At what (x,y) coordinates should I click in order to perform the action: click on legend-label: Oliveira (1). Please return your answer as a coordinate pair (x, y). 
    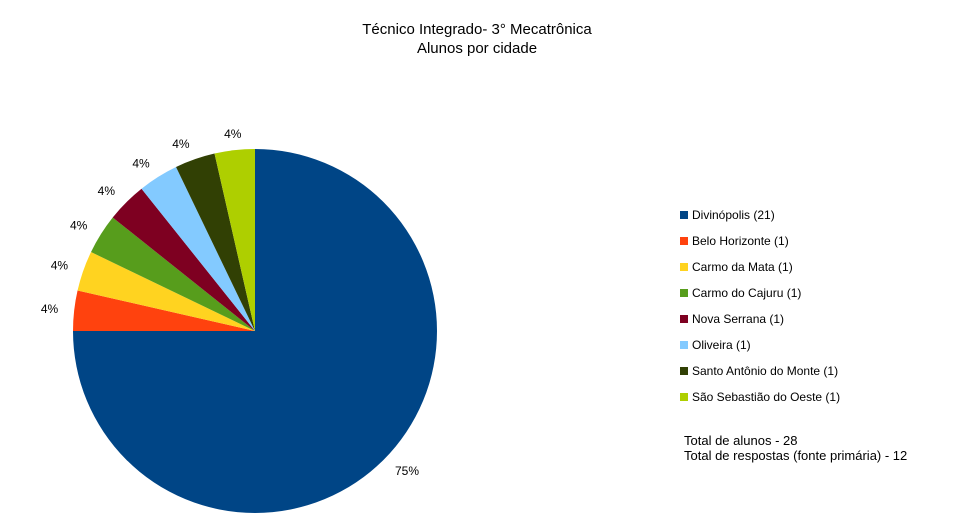
    Looking at the image, I should click on (721, 345).